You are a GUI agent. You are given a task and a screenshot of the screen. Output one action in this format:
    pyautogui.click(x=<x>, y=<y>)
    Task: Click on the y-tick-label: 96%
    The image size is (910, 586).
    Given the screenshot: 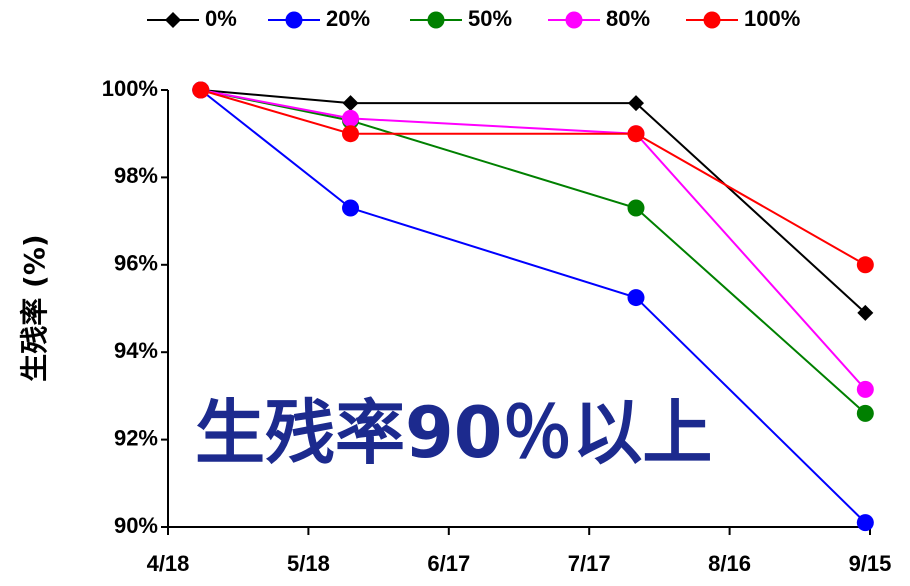 What is the action you would take?
    pyautogui.click(x=136, y=263)
    